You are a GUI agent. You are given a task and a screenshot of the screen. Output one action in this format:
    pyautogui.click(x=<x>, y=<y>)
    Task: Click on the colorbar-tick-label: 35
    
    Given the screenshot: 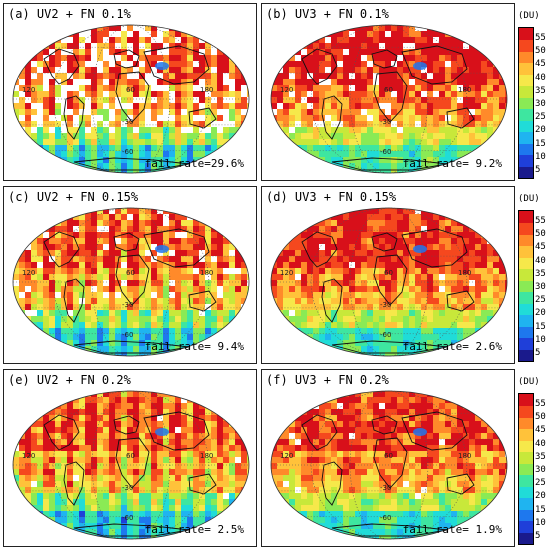 What is the action you would take?
    pyautogui.click(x=540, y=273)
    